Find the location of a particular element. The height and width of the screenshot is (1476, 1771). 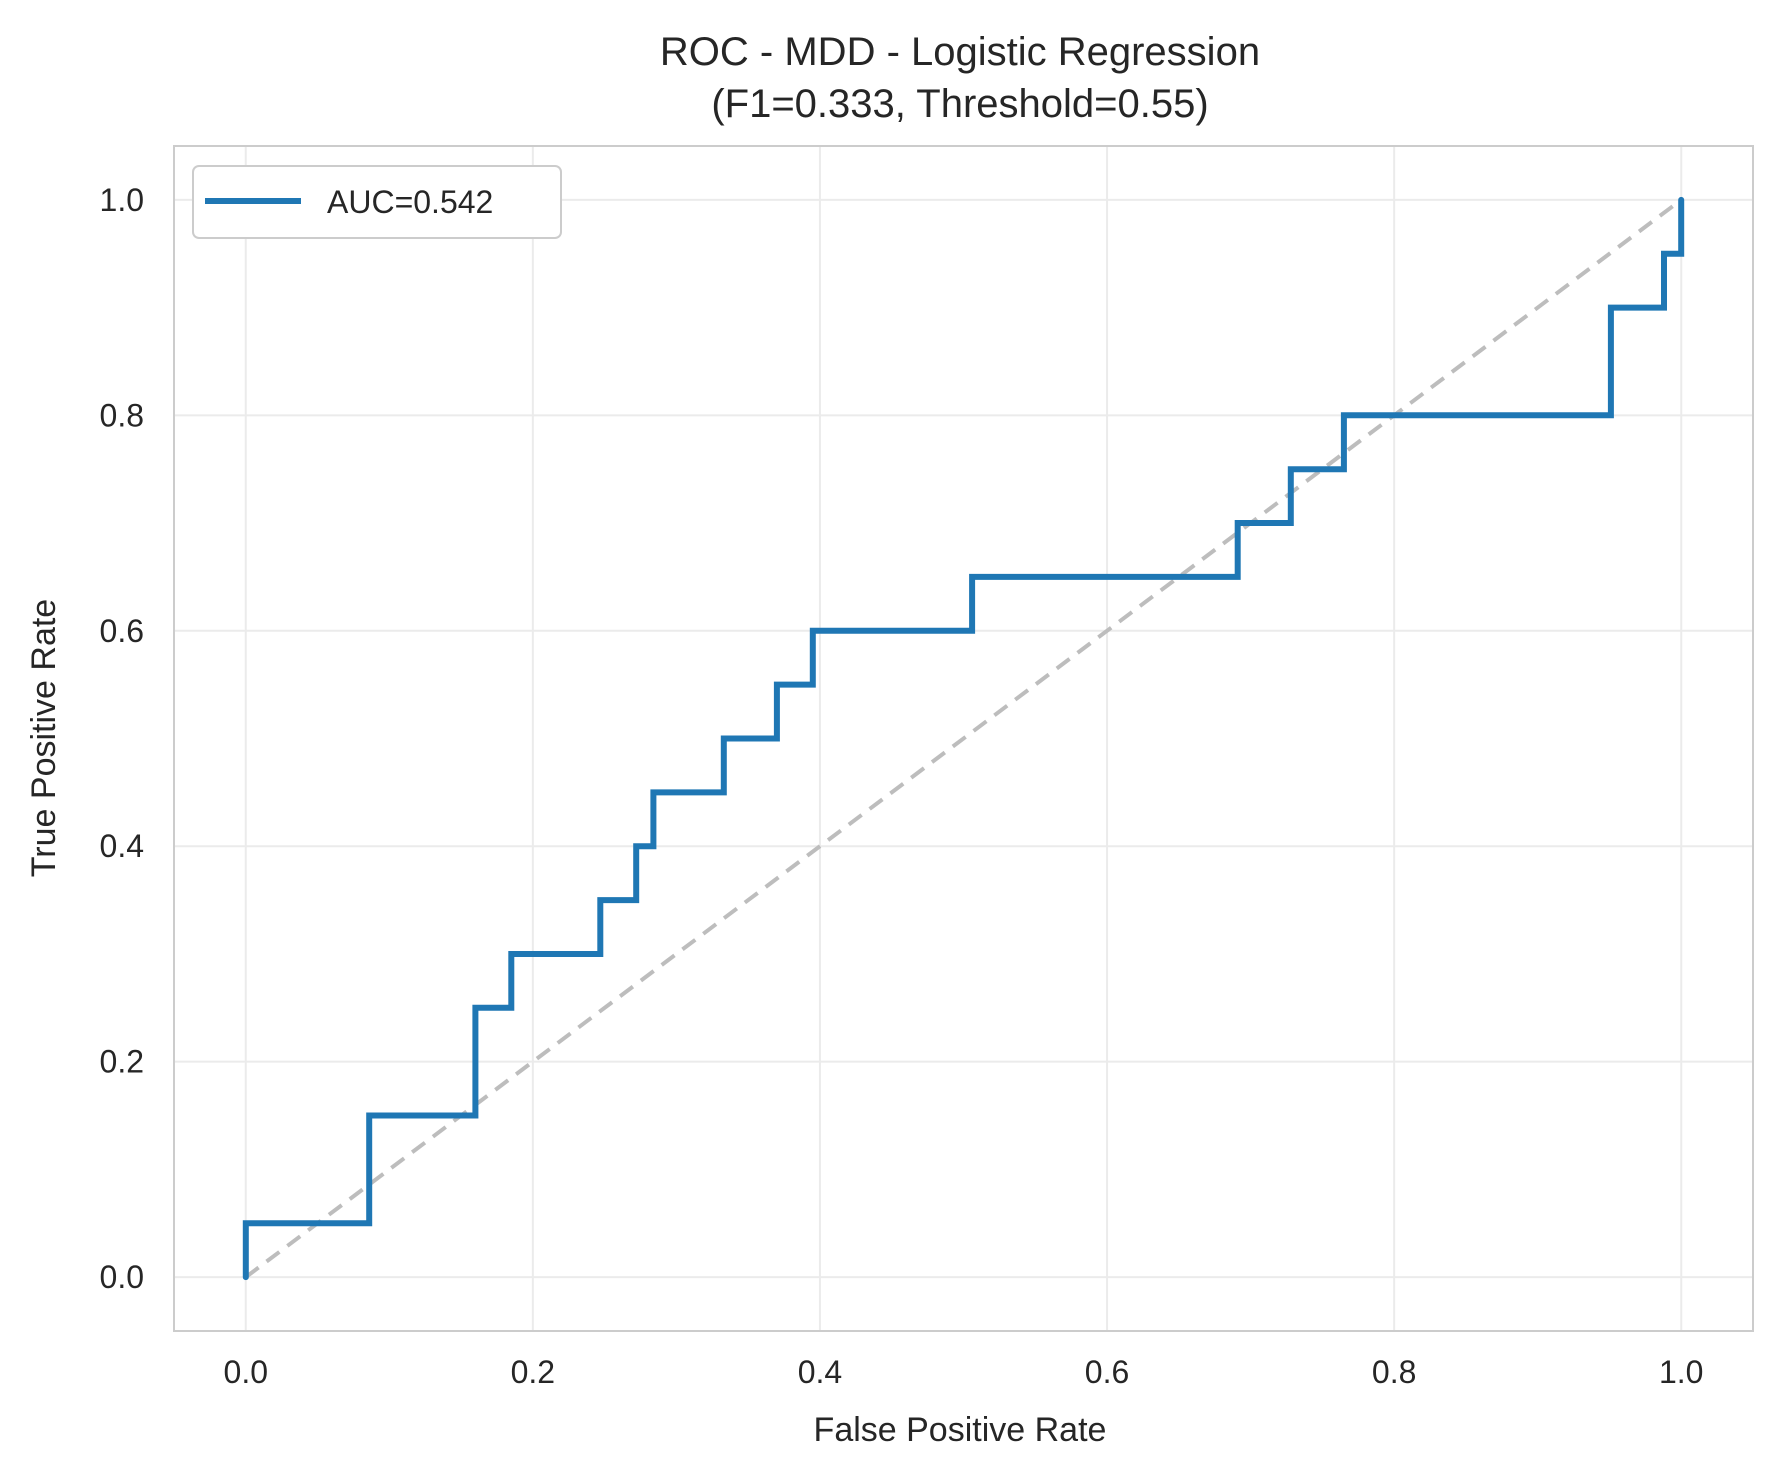

y-tick-label: 0.4 is located at coordinates (122, 846).